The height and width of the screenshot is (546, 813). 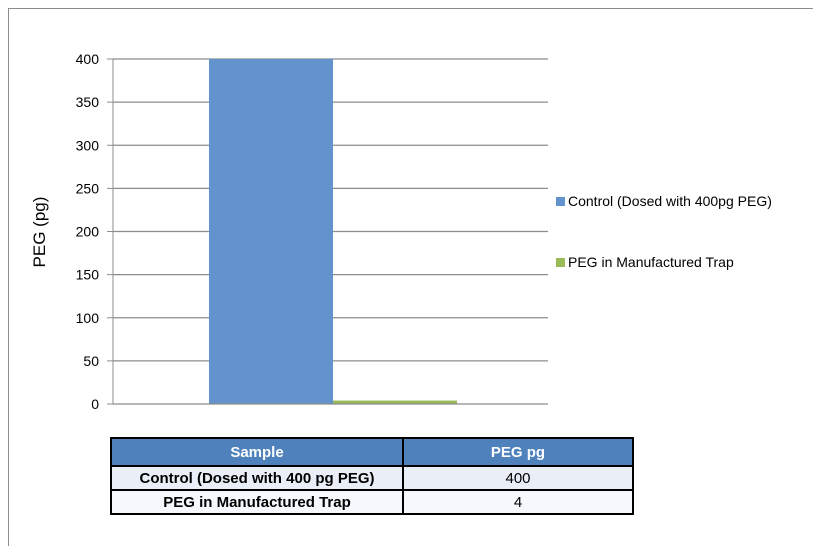 What do you see at coordinates (88, 145) in the screenshot?
I see `y-tick-label: 300` at bounding box center [88, 145].